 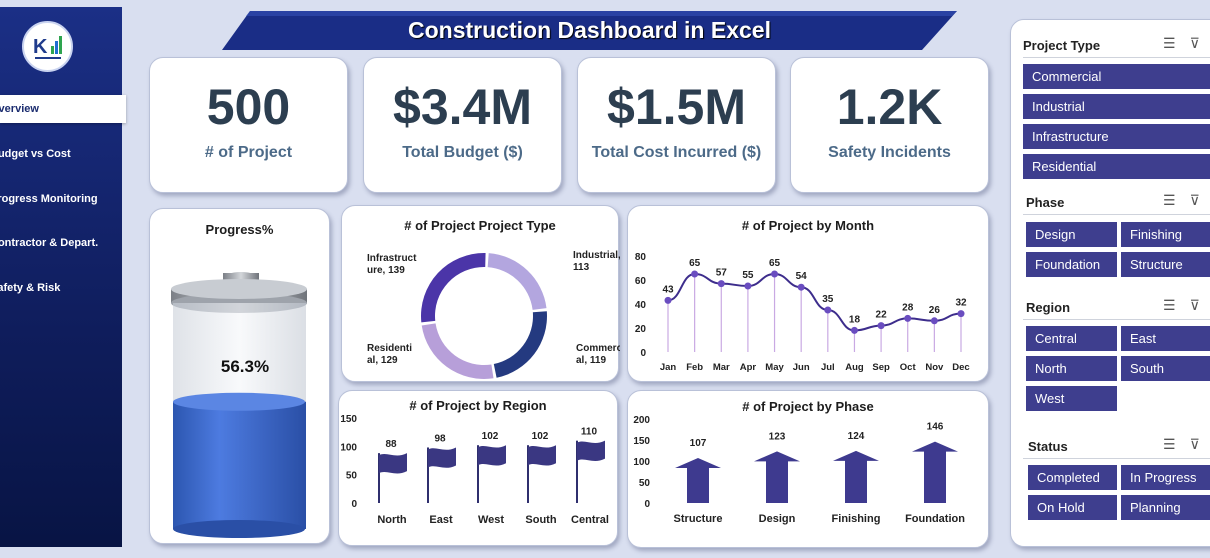 I want to click on x-tick-label: Apr, so click(x=748, y=367).